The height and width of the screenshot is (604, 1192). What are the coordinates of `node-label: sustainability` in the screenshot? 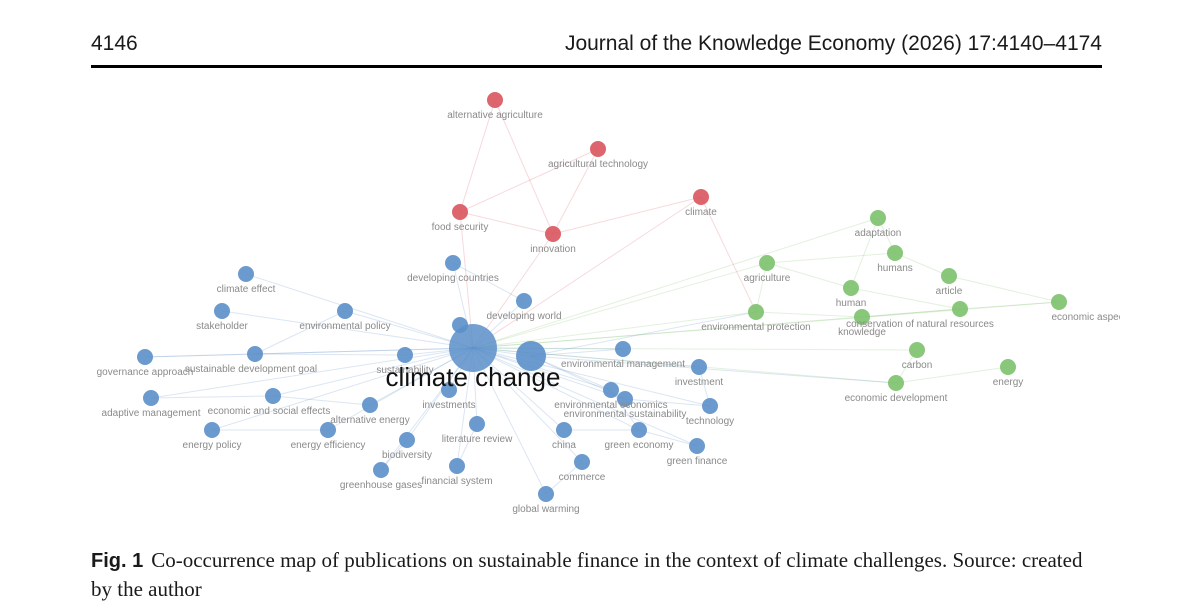 It's located at (404, 370).